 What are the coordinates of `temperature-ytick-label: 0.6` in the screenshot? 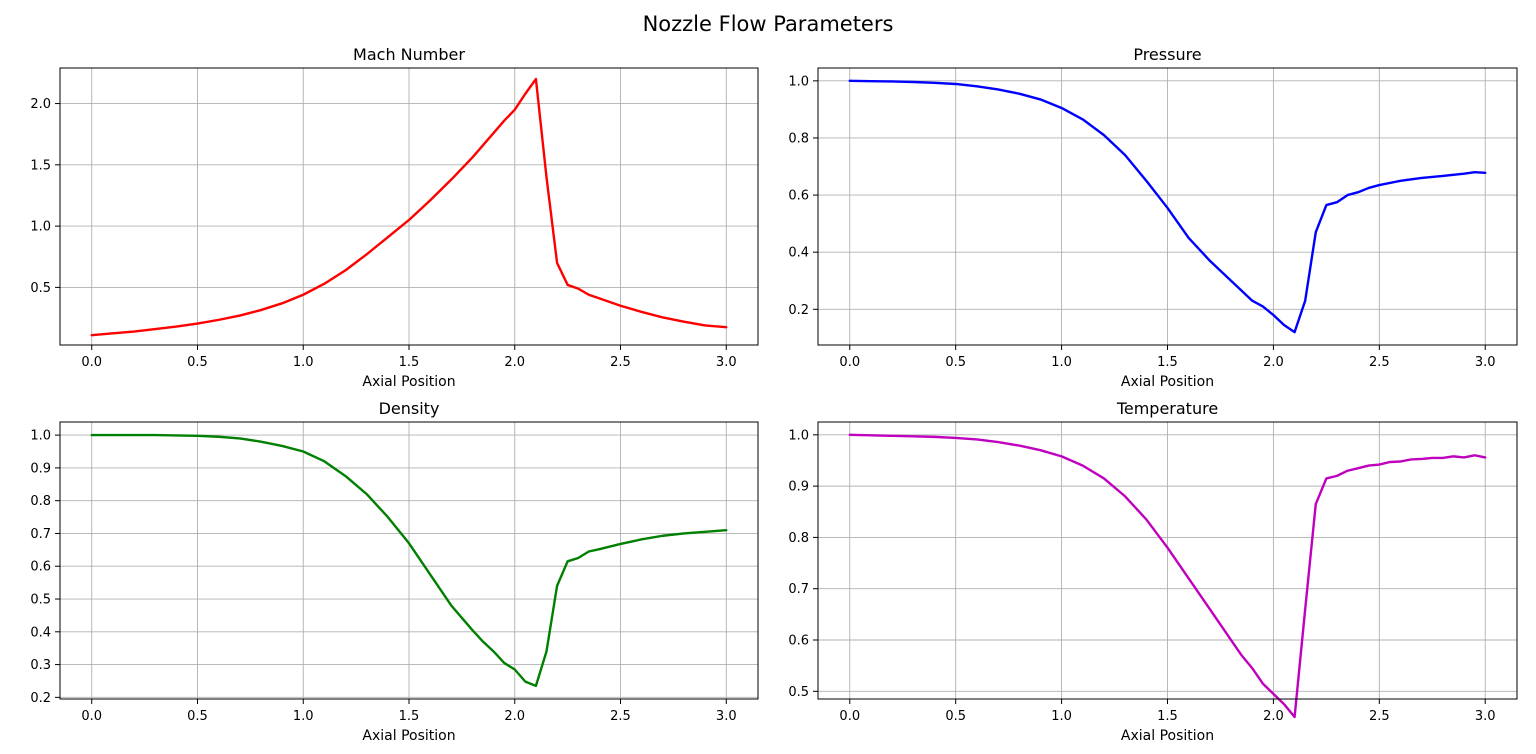 It's located at (798, 641).